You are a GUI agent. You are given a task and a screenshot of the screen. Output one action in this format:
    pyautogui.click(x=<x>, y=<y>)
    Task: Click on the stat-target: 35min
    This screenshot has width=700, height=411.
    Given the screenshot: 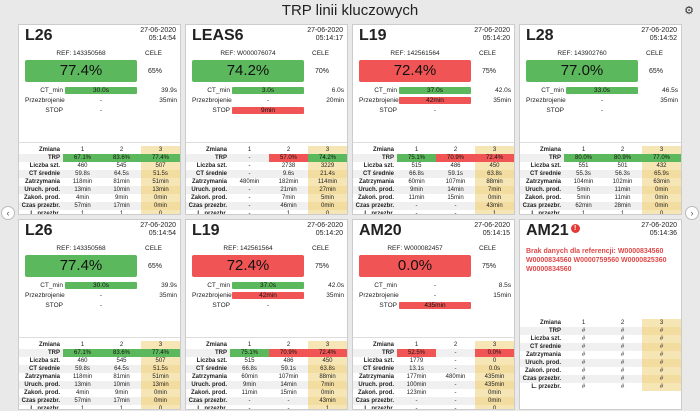 What is the action you would take?
    pyautogui.click(x=669, y=100)
    